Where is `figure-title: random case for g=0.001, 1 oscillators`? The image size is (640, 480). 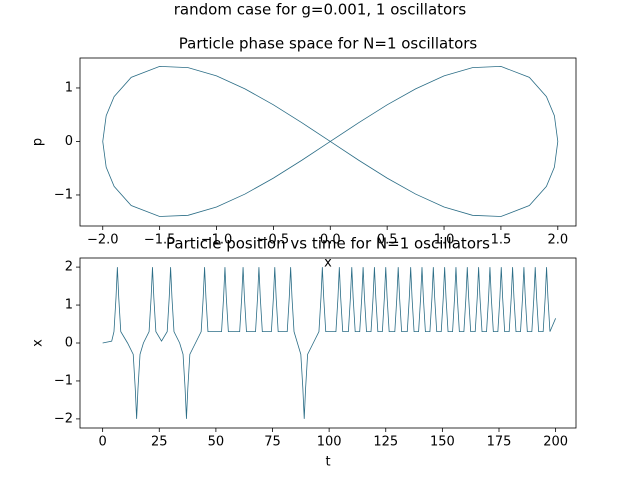
figure-title: random case for g=0.001, 1 oscillators is located at coordinates (320, 10).